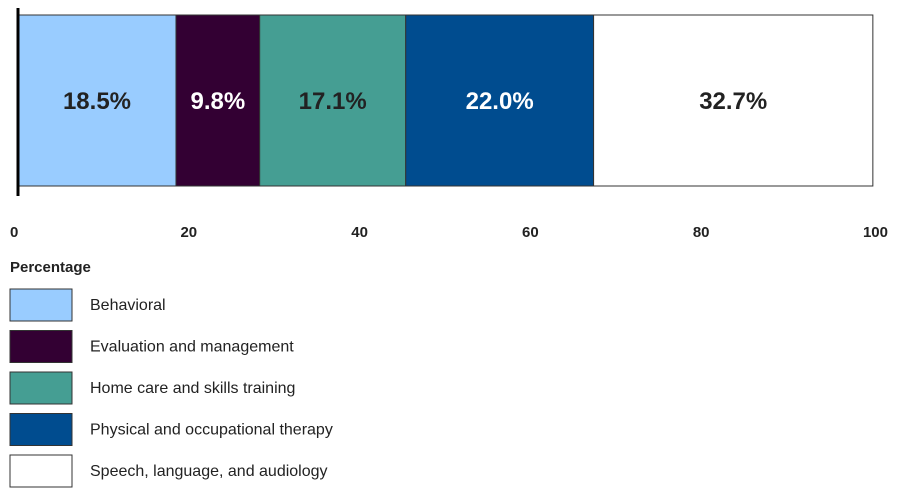 Image resolution: width=900 pixels, height=500 pixels. What do you see at coordinates (875, 232) in the screenshot?
I see `x-tick-label: 100` at bounding box center [875, 232].